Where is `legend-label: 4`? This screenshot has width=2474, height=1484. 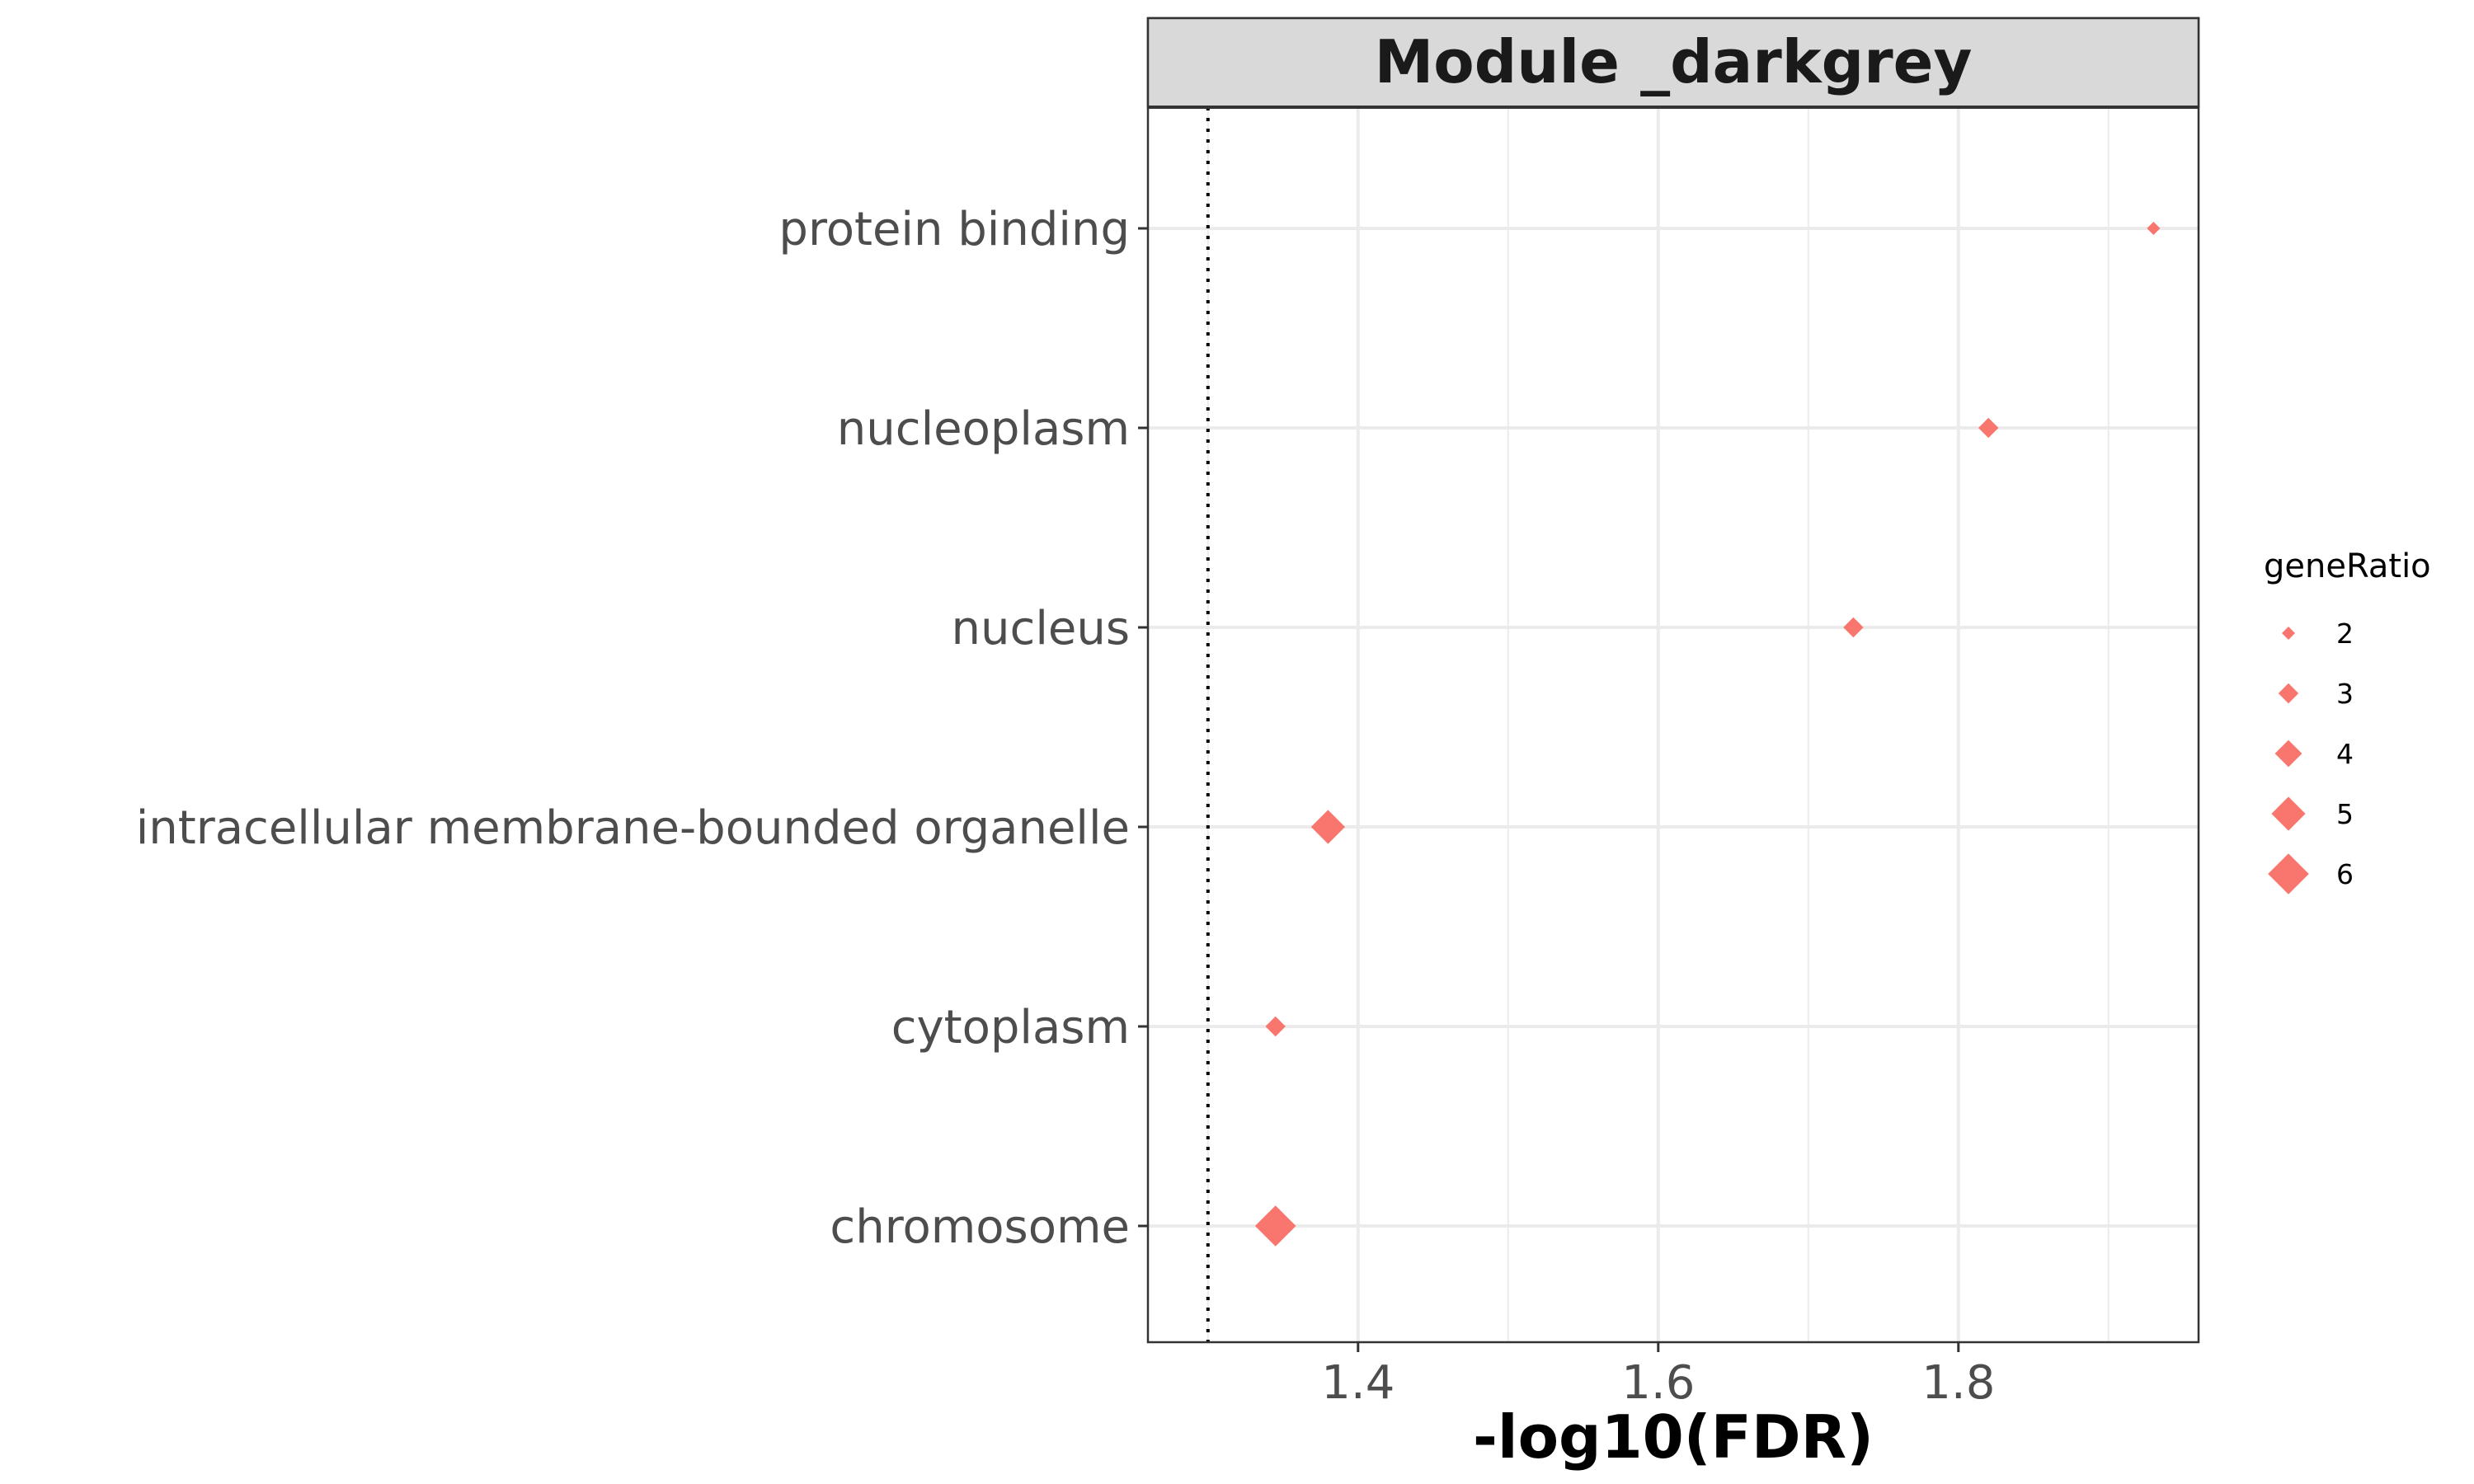
legend-label: 4 is located at coordinates (2345, 754).